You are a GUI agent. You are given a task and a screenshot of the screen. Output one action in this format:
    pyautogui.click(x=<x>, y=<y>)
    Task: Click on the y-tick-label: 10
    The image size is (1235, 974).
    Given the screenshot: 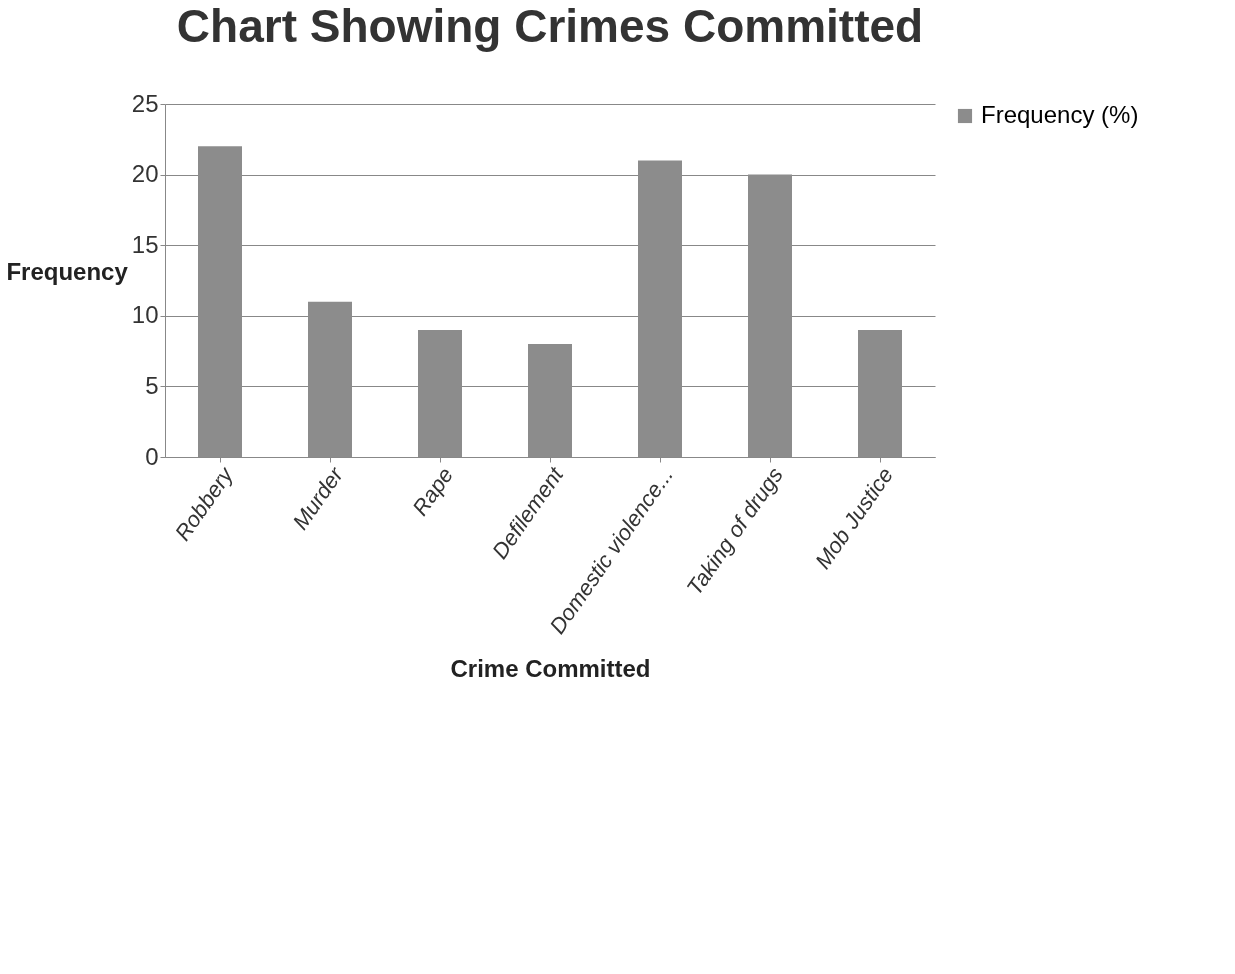 What is the action you would take?
    pyautogui.click(x=145, y=315)
    